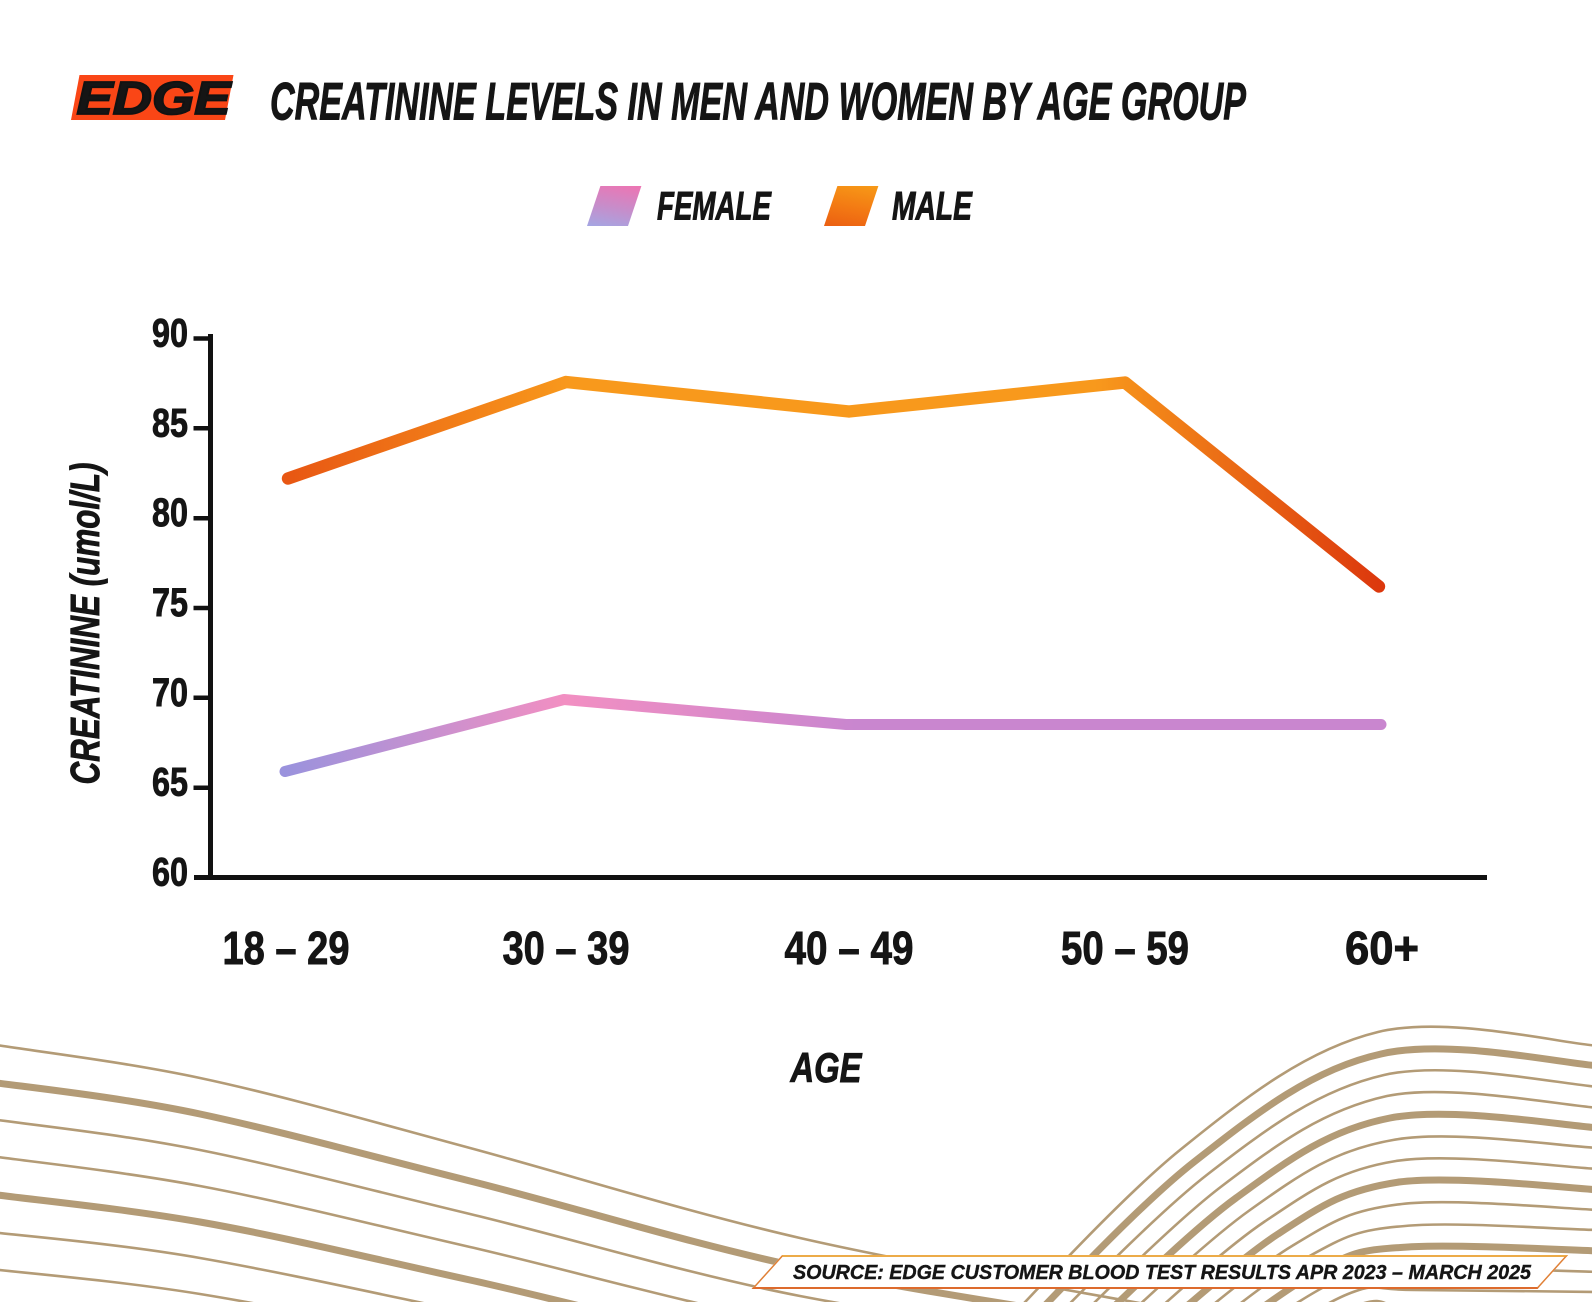 The image size is (1592, 1302). What do you see at coordinates (826, 1067) in the screenshot?
I see `svg-text: AGE` at bounding box center [826, 1067].